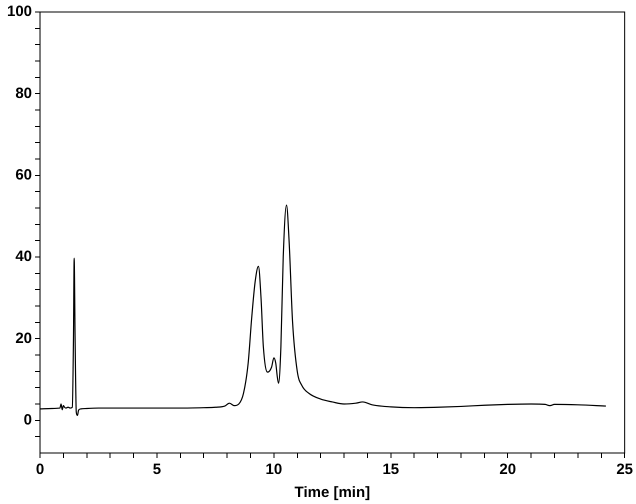  I want to click on x-tick-label: 10, so click(274, 469).